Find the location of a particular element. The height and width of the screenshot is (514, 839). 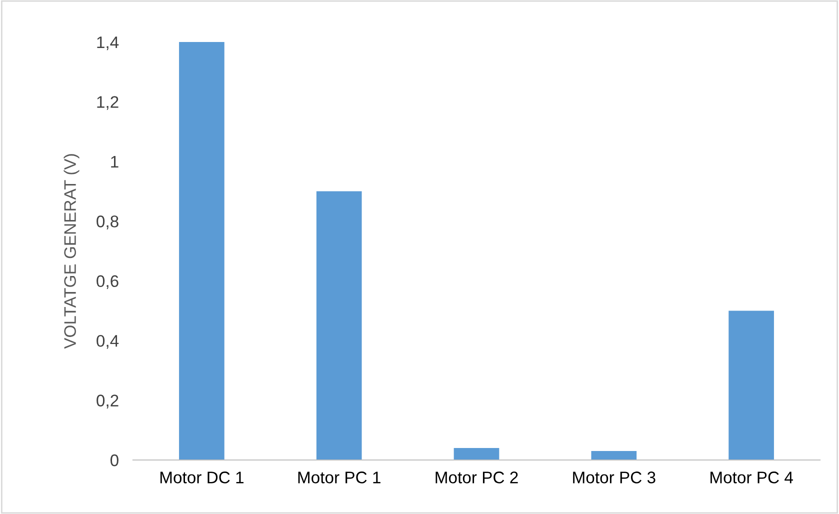

y-tick-label: 0,8 is located at coordinates (107, 223).